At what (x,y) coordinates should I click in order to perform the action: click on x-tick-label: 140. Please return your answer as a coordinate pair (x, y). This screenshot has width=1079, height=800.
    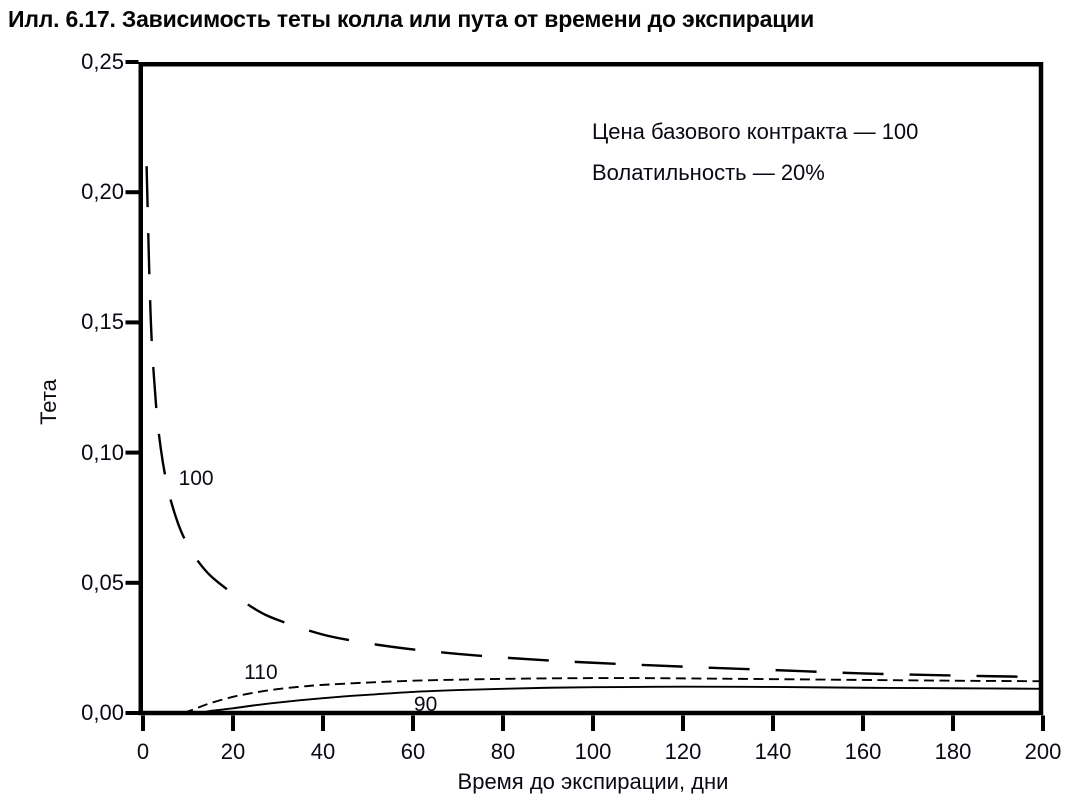
    Looking at the image, I should click on (773, 751).